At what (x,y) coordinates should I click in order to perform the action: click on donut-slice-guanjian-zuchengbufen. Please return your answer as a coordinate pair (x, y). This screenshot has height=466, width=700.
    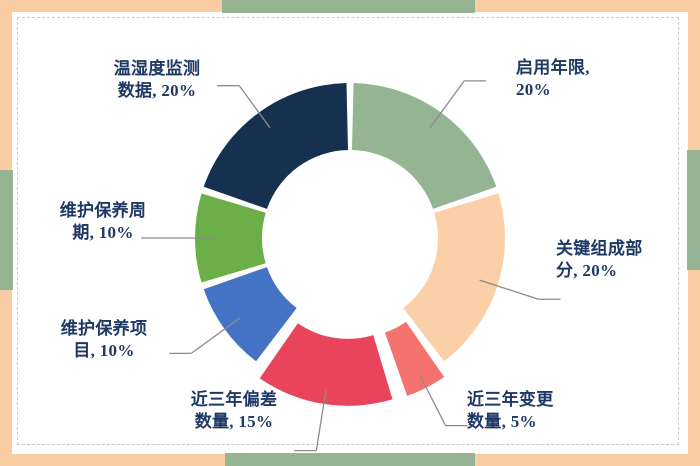
    Looking at the image, I should click on (454, 277).